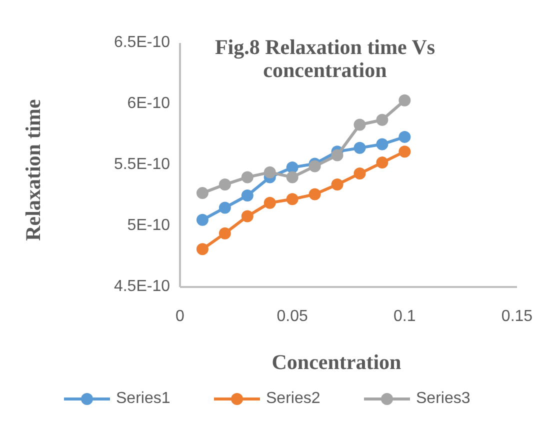  I want to click on y-tick-label: 6E-10, so click(148, 103).